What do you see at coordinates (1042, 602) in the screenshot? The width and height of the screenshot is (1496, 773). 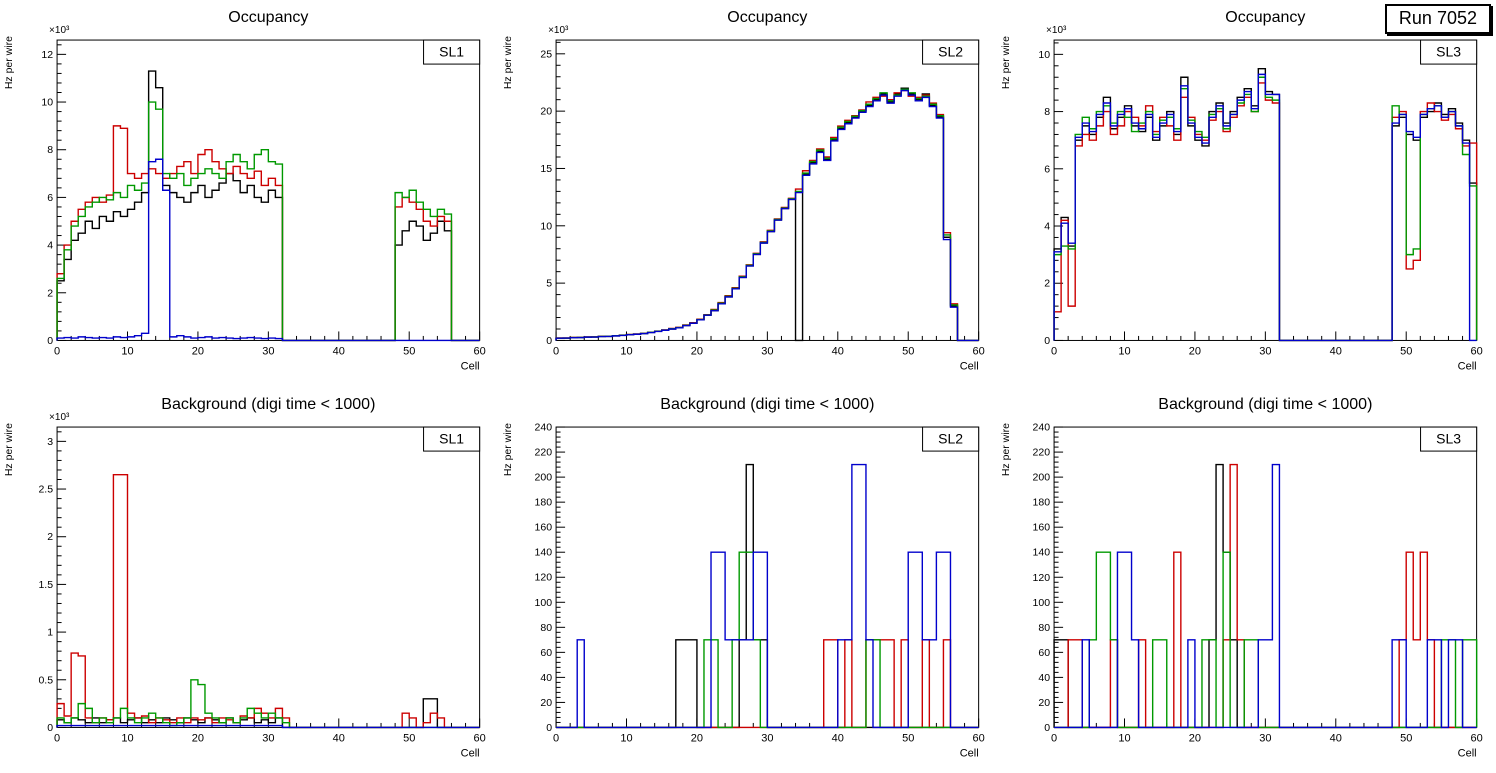 I see `svg-text: 100` at bounding box center [1042, 602].